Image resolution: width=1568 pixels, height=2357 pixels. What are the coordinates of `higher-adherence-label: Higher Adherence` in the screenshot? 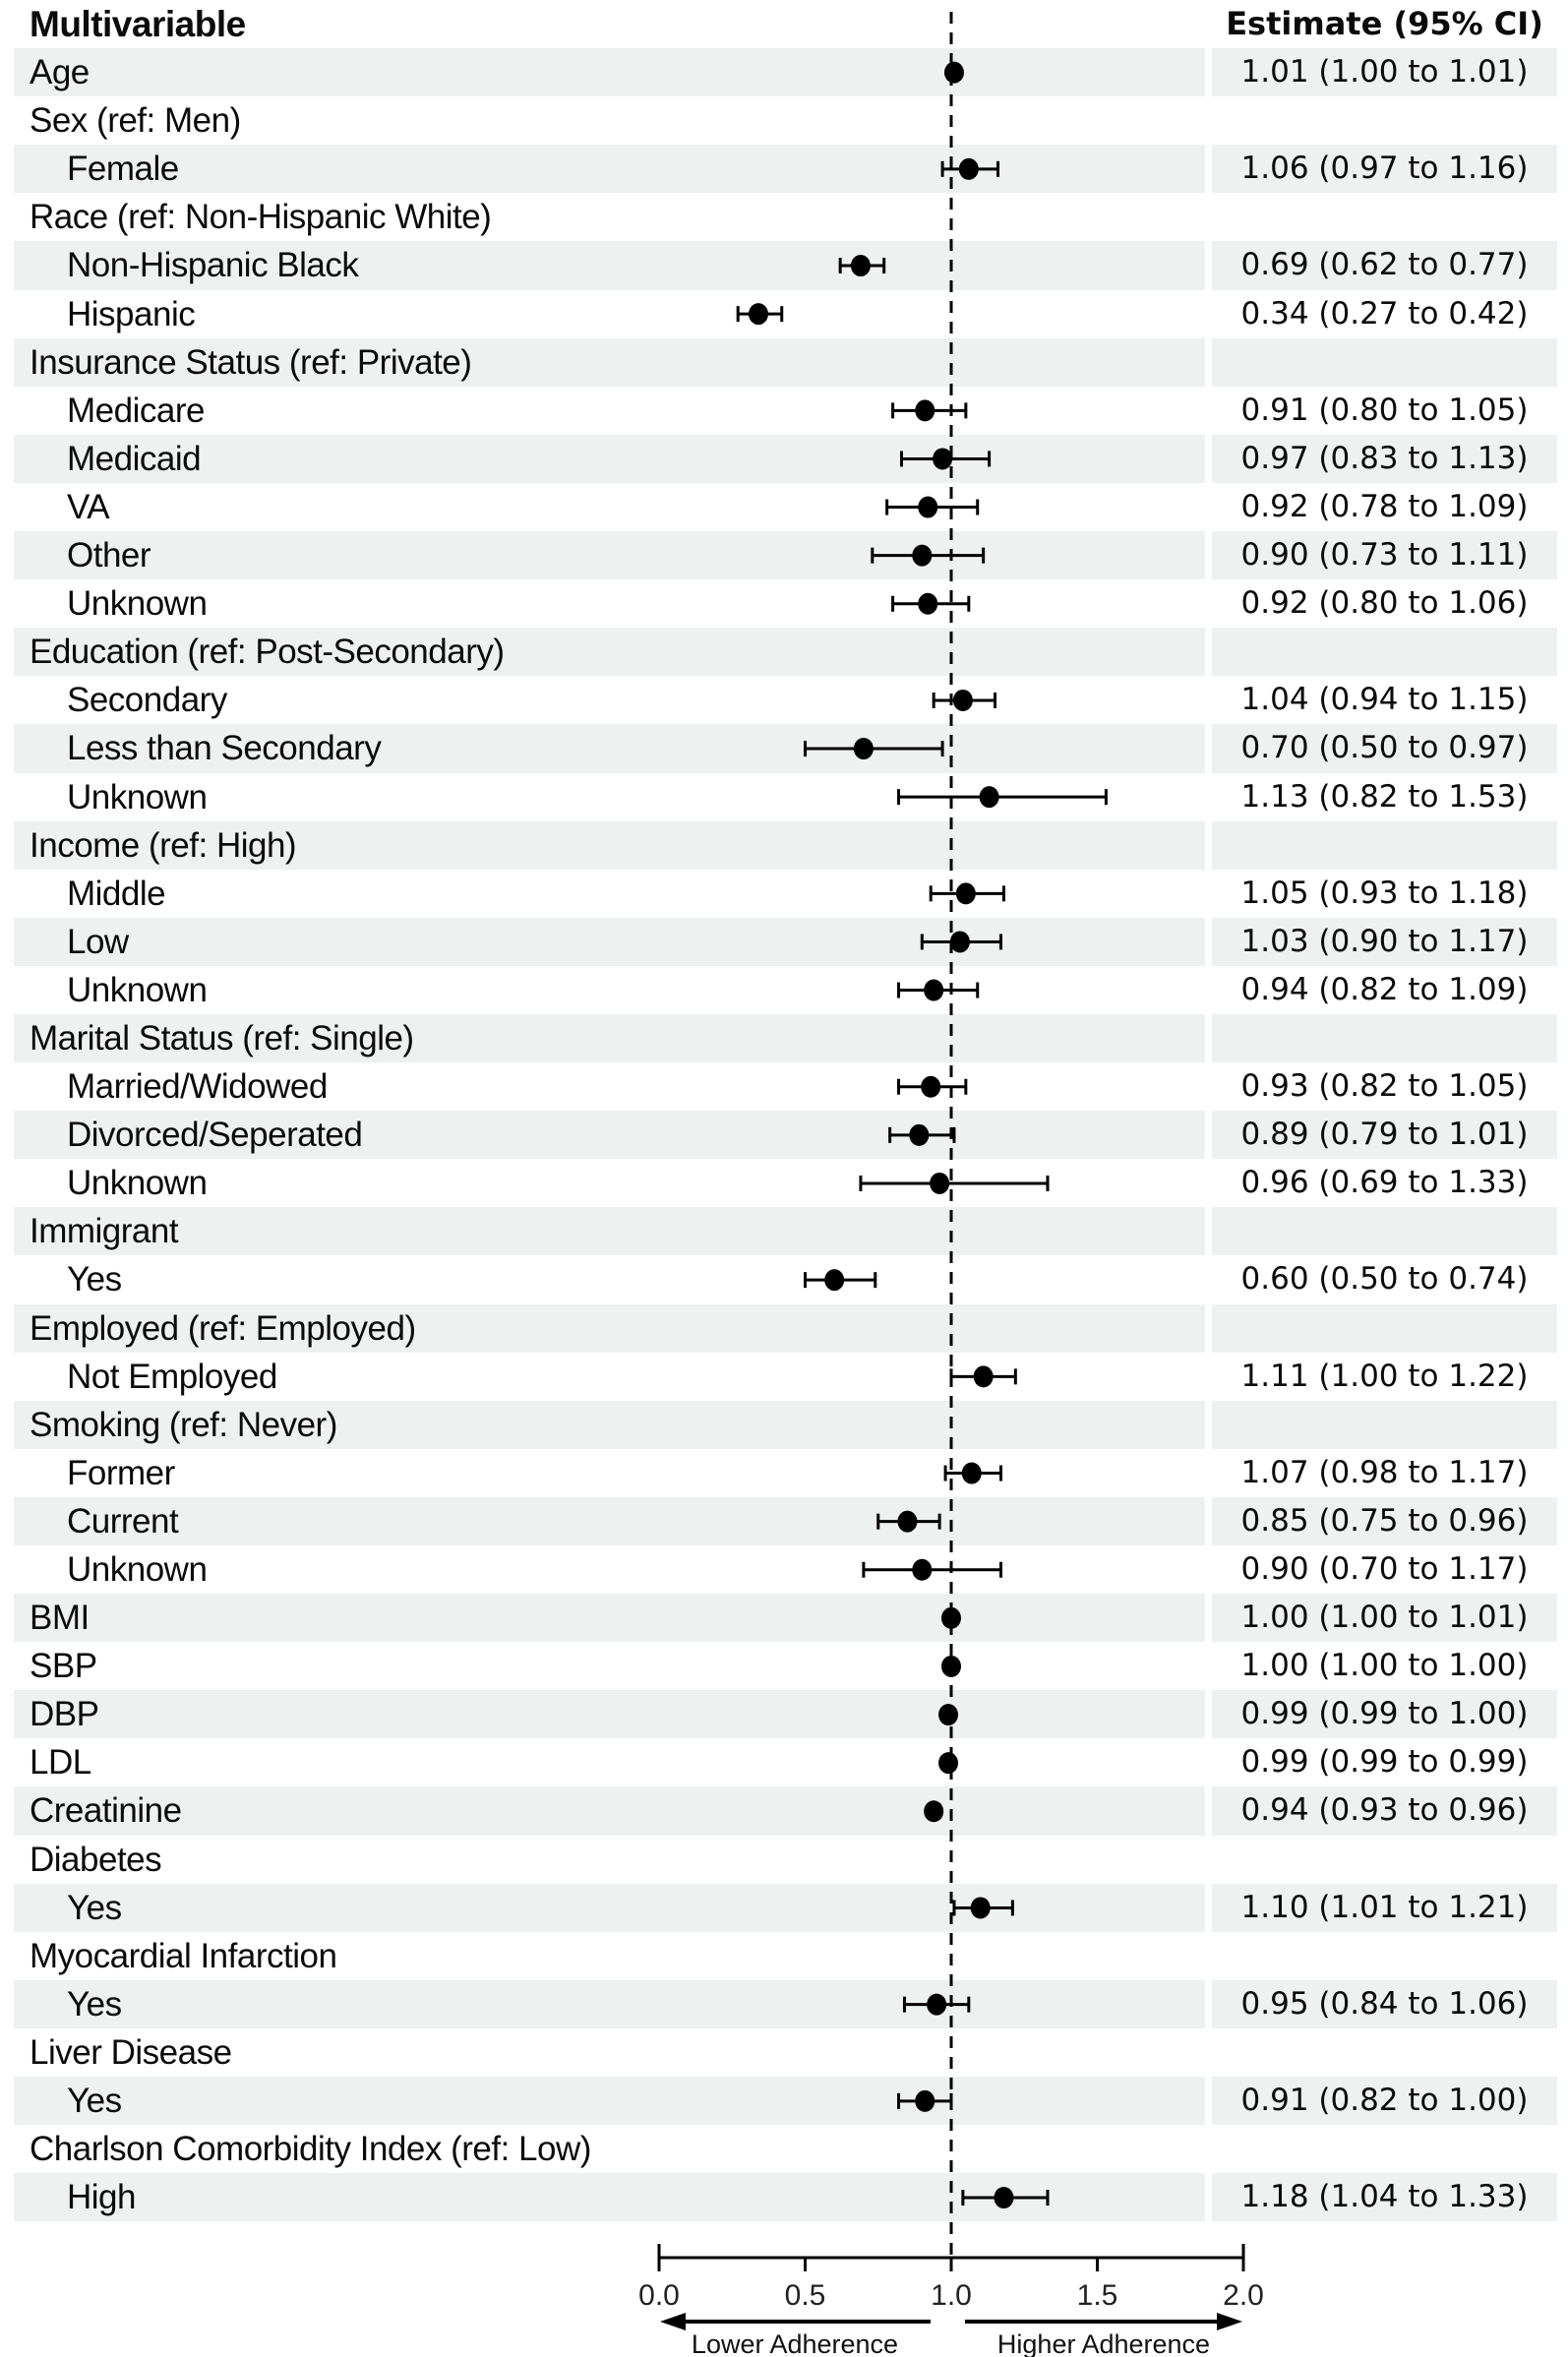 It's located at (1103, 2343).